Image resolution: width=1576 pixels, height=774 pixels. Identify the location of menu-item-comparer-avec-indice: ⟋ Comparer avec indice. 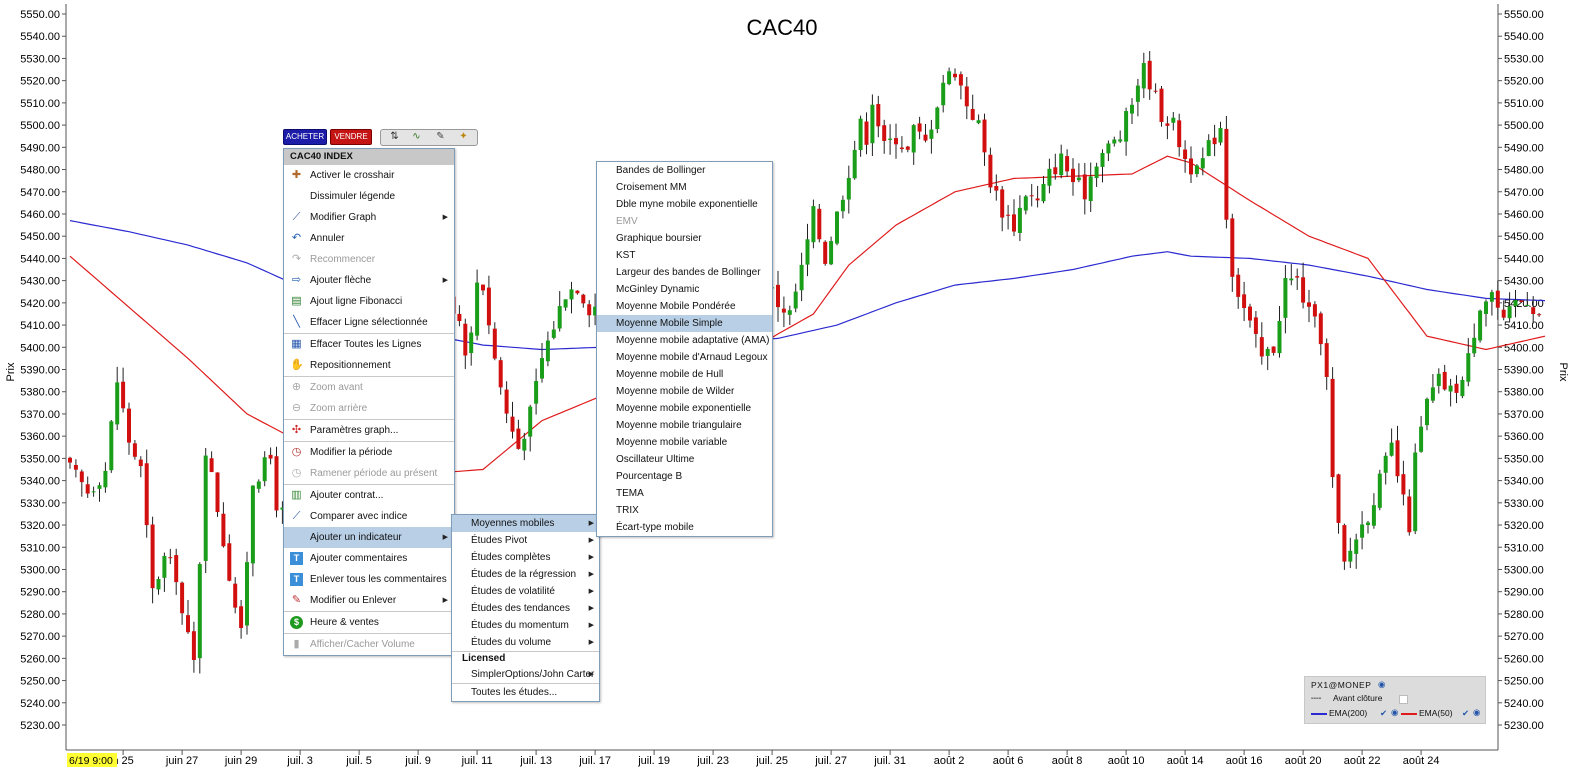
(369, 516).